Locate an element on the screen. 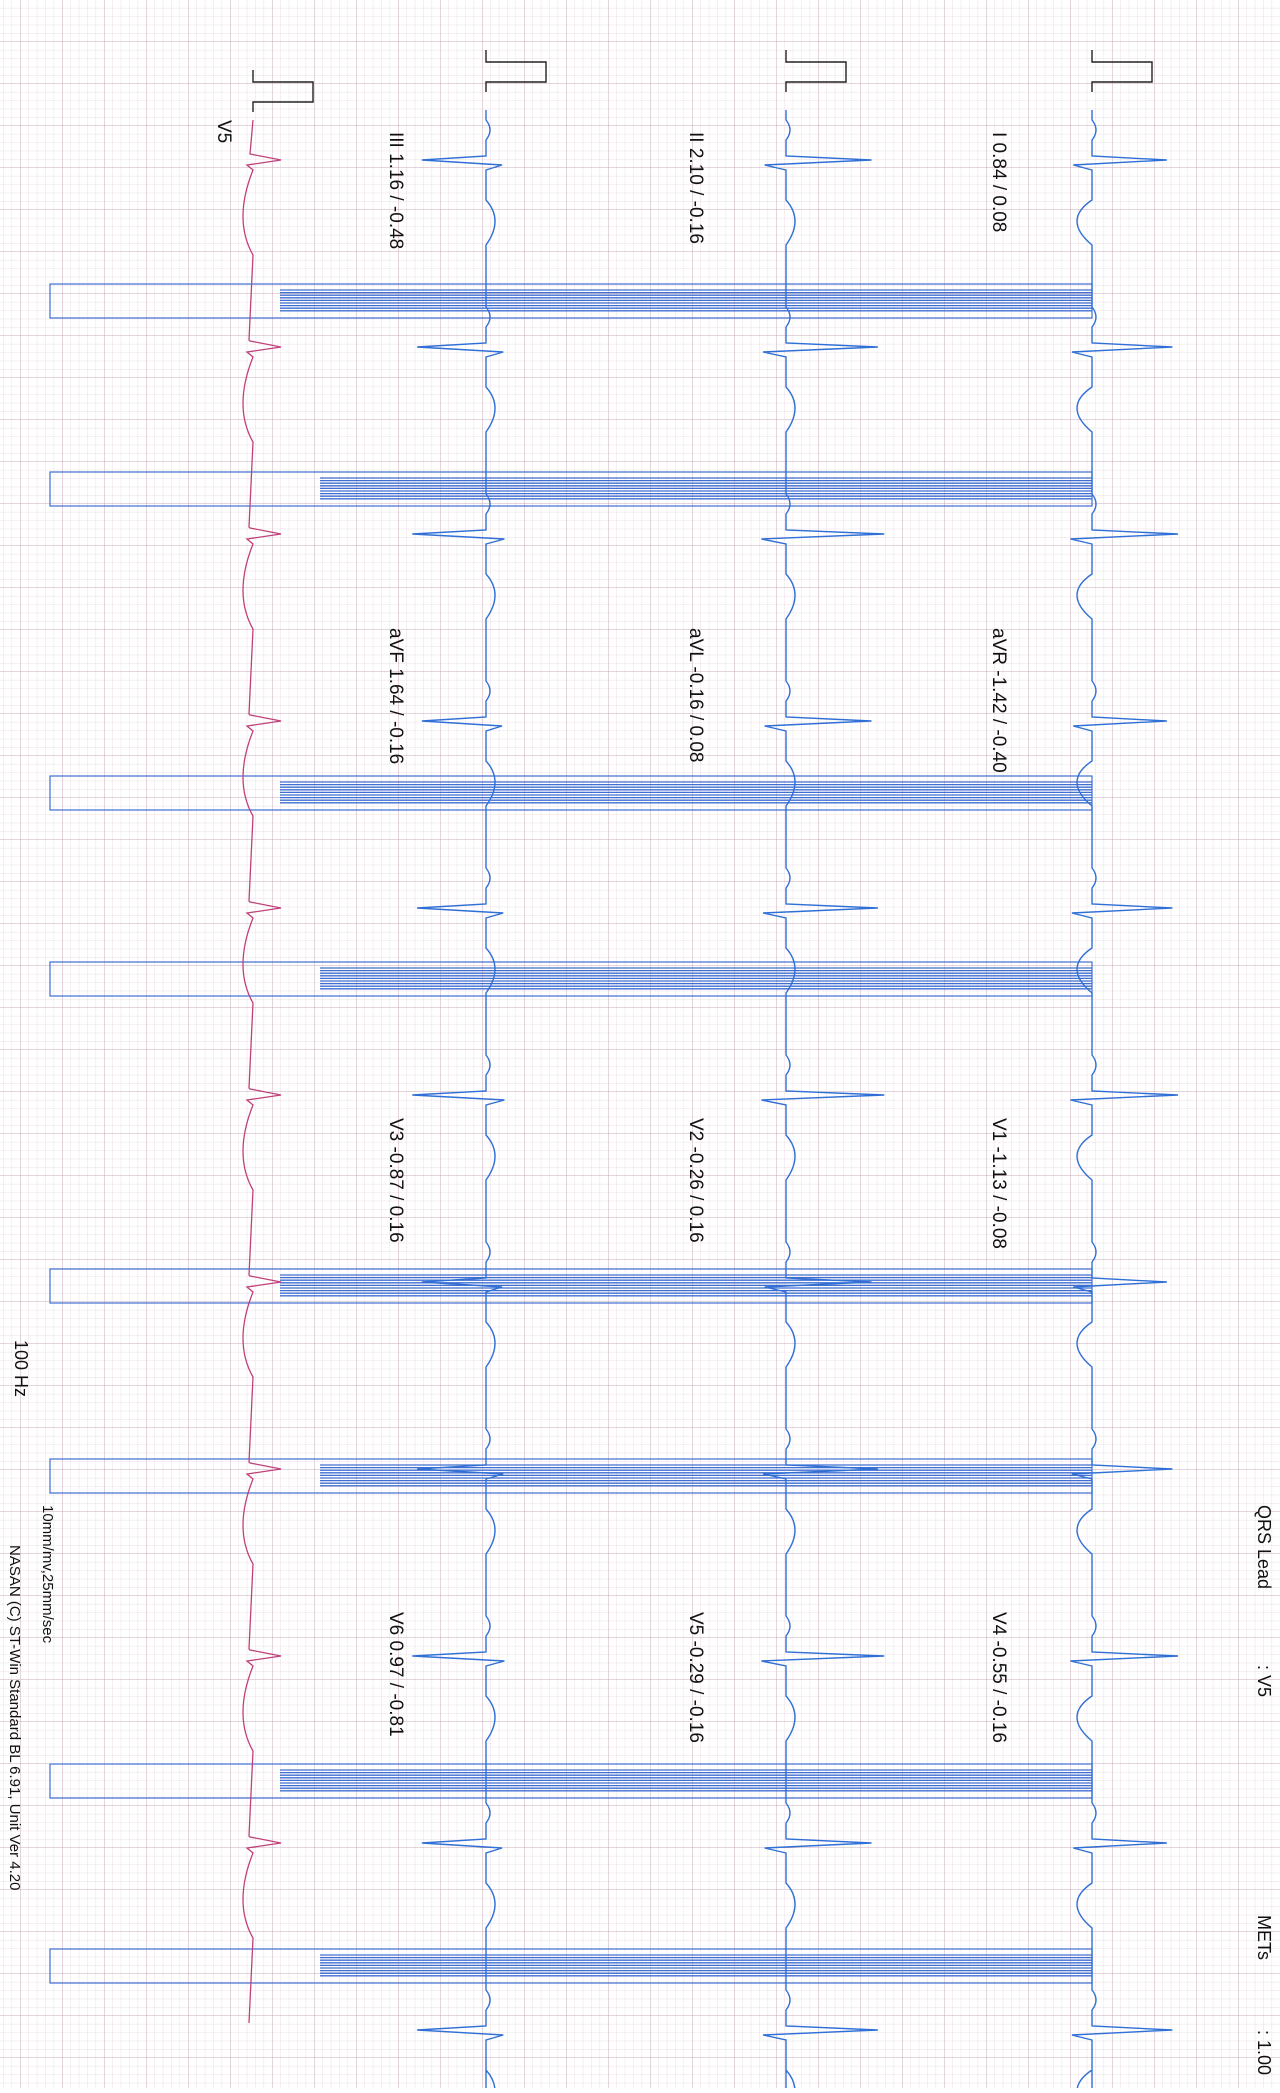 This screenshot has height=2093, width=1280. mets-value: : 1.00 is located at coordinates (1264, 2052).